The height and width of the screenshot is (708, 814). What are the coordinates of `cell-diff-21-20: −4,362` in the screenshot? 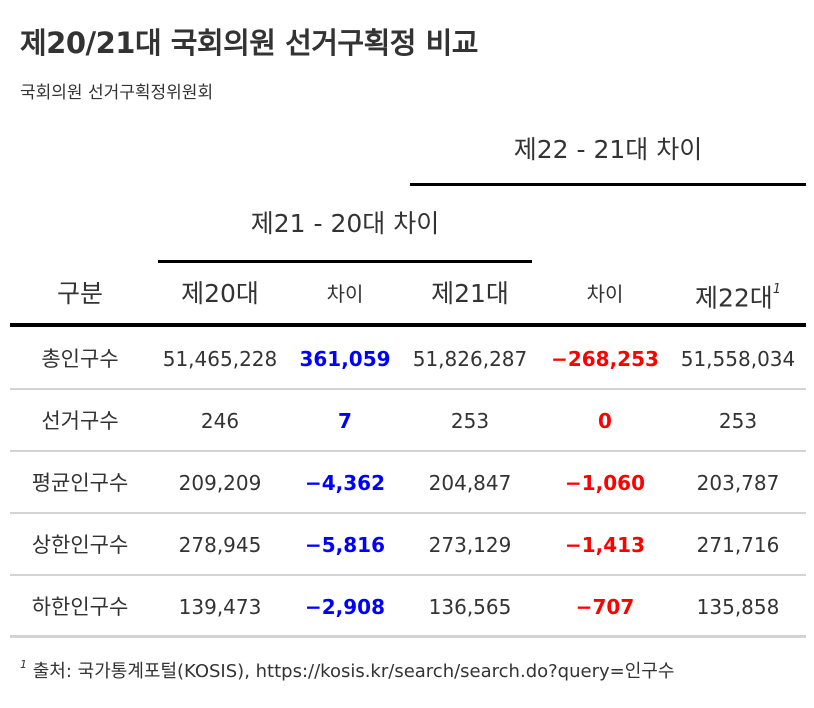 It's located at (345, 483).